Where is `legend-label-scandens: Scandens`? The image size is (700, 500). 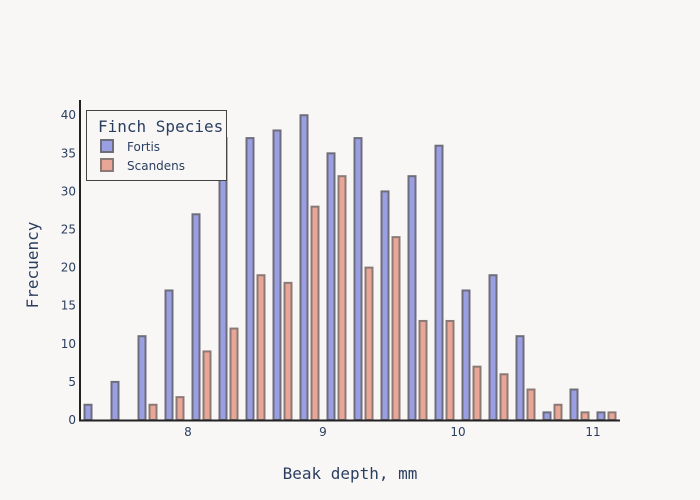 legend-label-scandens: Scandens is located at coordinates (156, 166).